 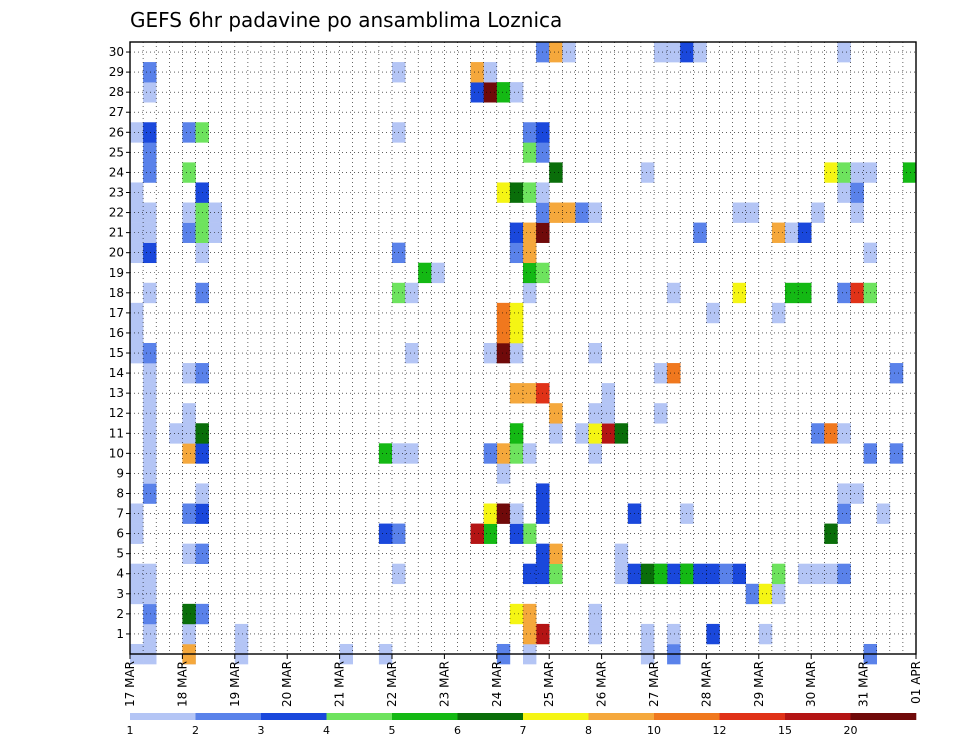 I want to click on colorbar-level-label: 7, so click(x=523, y=730).